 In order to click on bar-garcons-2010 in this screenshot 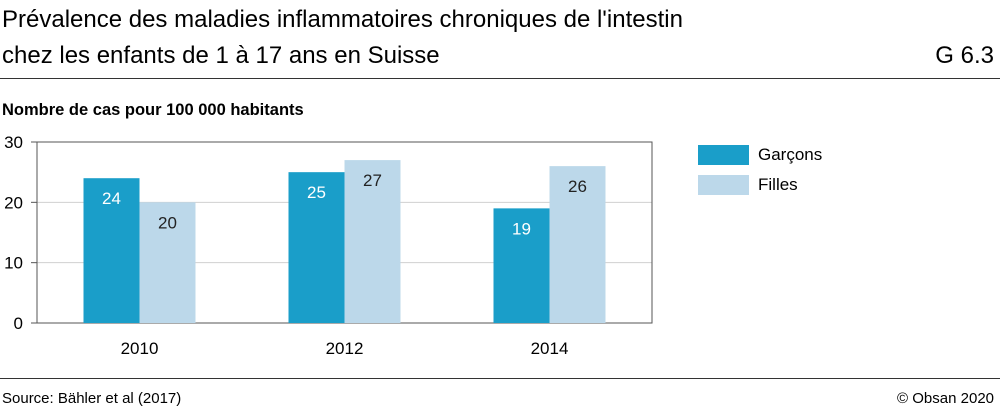, I will do `click(111, 250)`.